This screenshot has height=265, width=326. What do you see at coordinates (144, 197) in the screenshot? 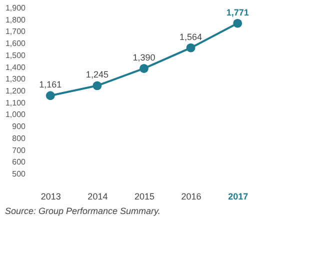
I see `x-tick-label: 2015` at bounding box center [144, 197].